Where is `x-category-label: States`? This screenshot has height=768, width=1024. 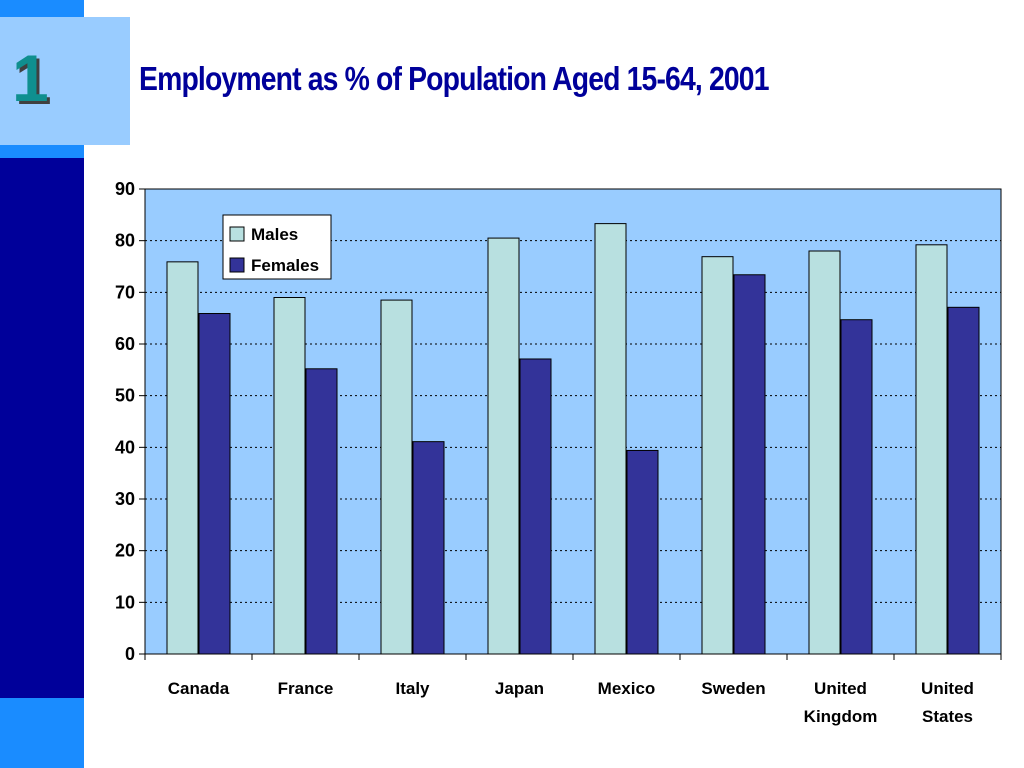
x-category-label: States is located at coordinates (947, 716).